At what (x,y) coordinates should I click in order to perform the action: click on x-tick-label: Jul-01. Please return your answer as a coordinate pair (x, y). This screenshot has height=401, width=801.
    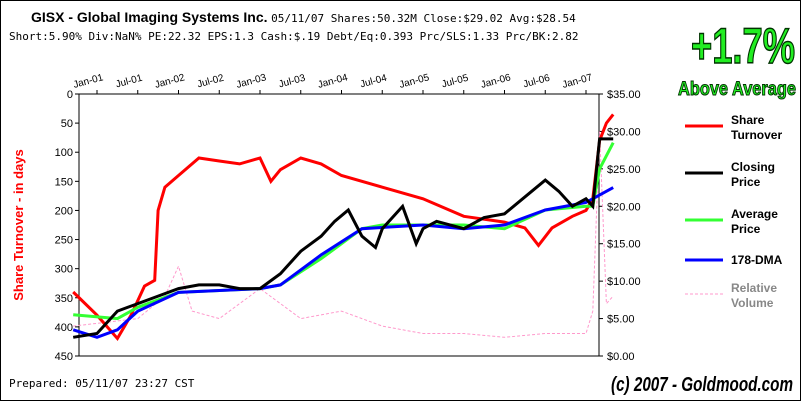
    Looking at the image, I should click on (130, 82).